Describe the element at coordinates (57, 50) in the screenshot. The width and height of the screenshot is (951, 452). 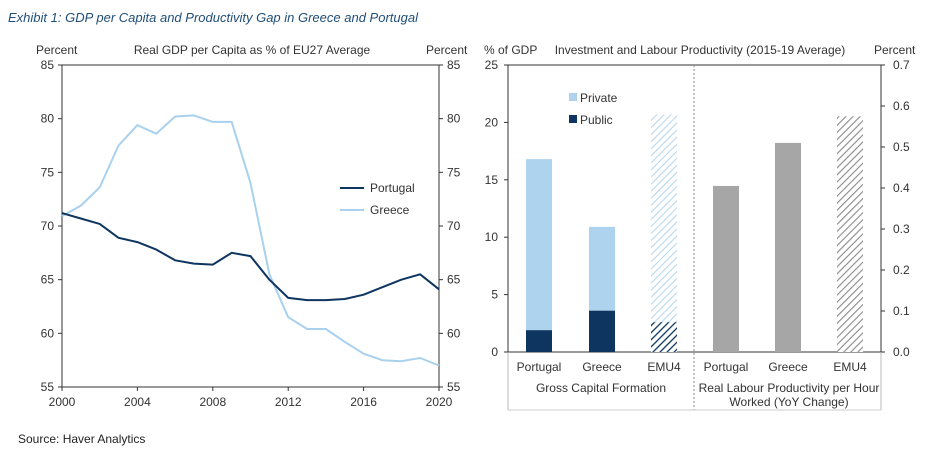
I see `gdp-left-axis-label: Percent` at that location.